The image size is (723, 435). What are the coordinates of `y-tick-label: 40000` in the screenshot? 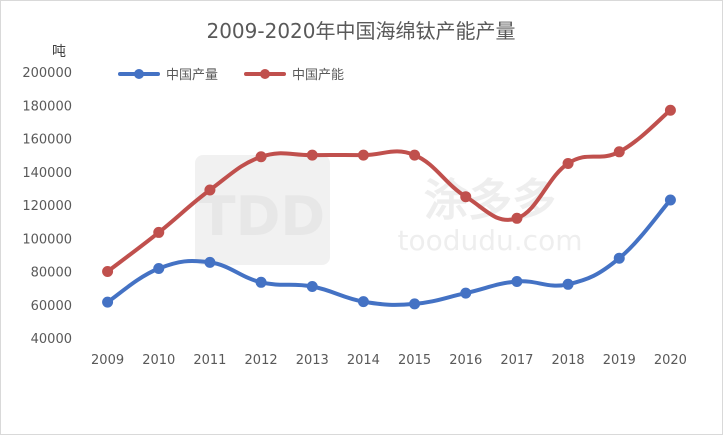 It's located at (51, 339).